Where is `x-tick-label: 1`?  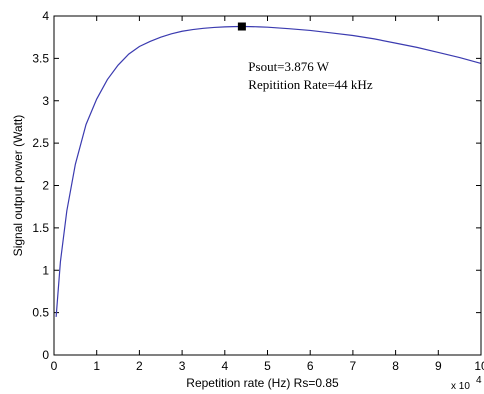 x-tick-label: 1 is located at coordinates (96, 366).